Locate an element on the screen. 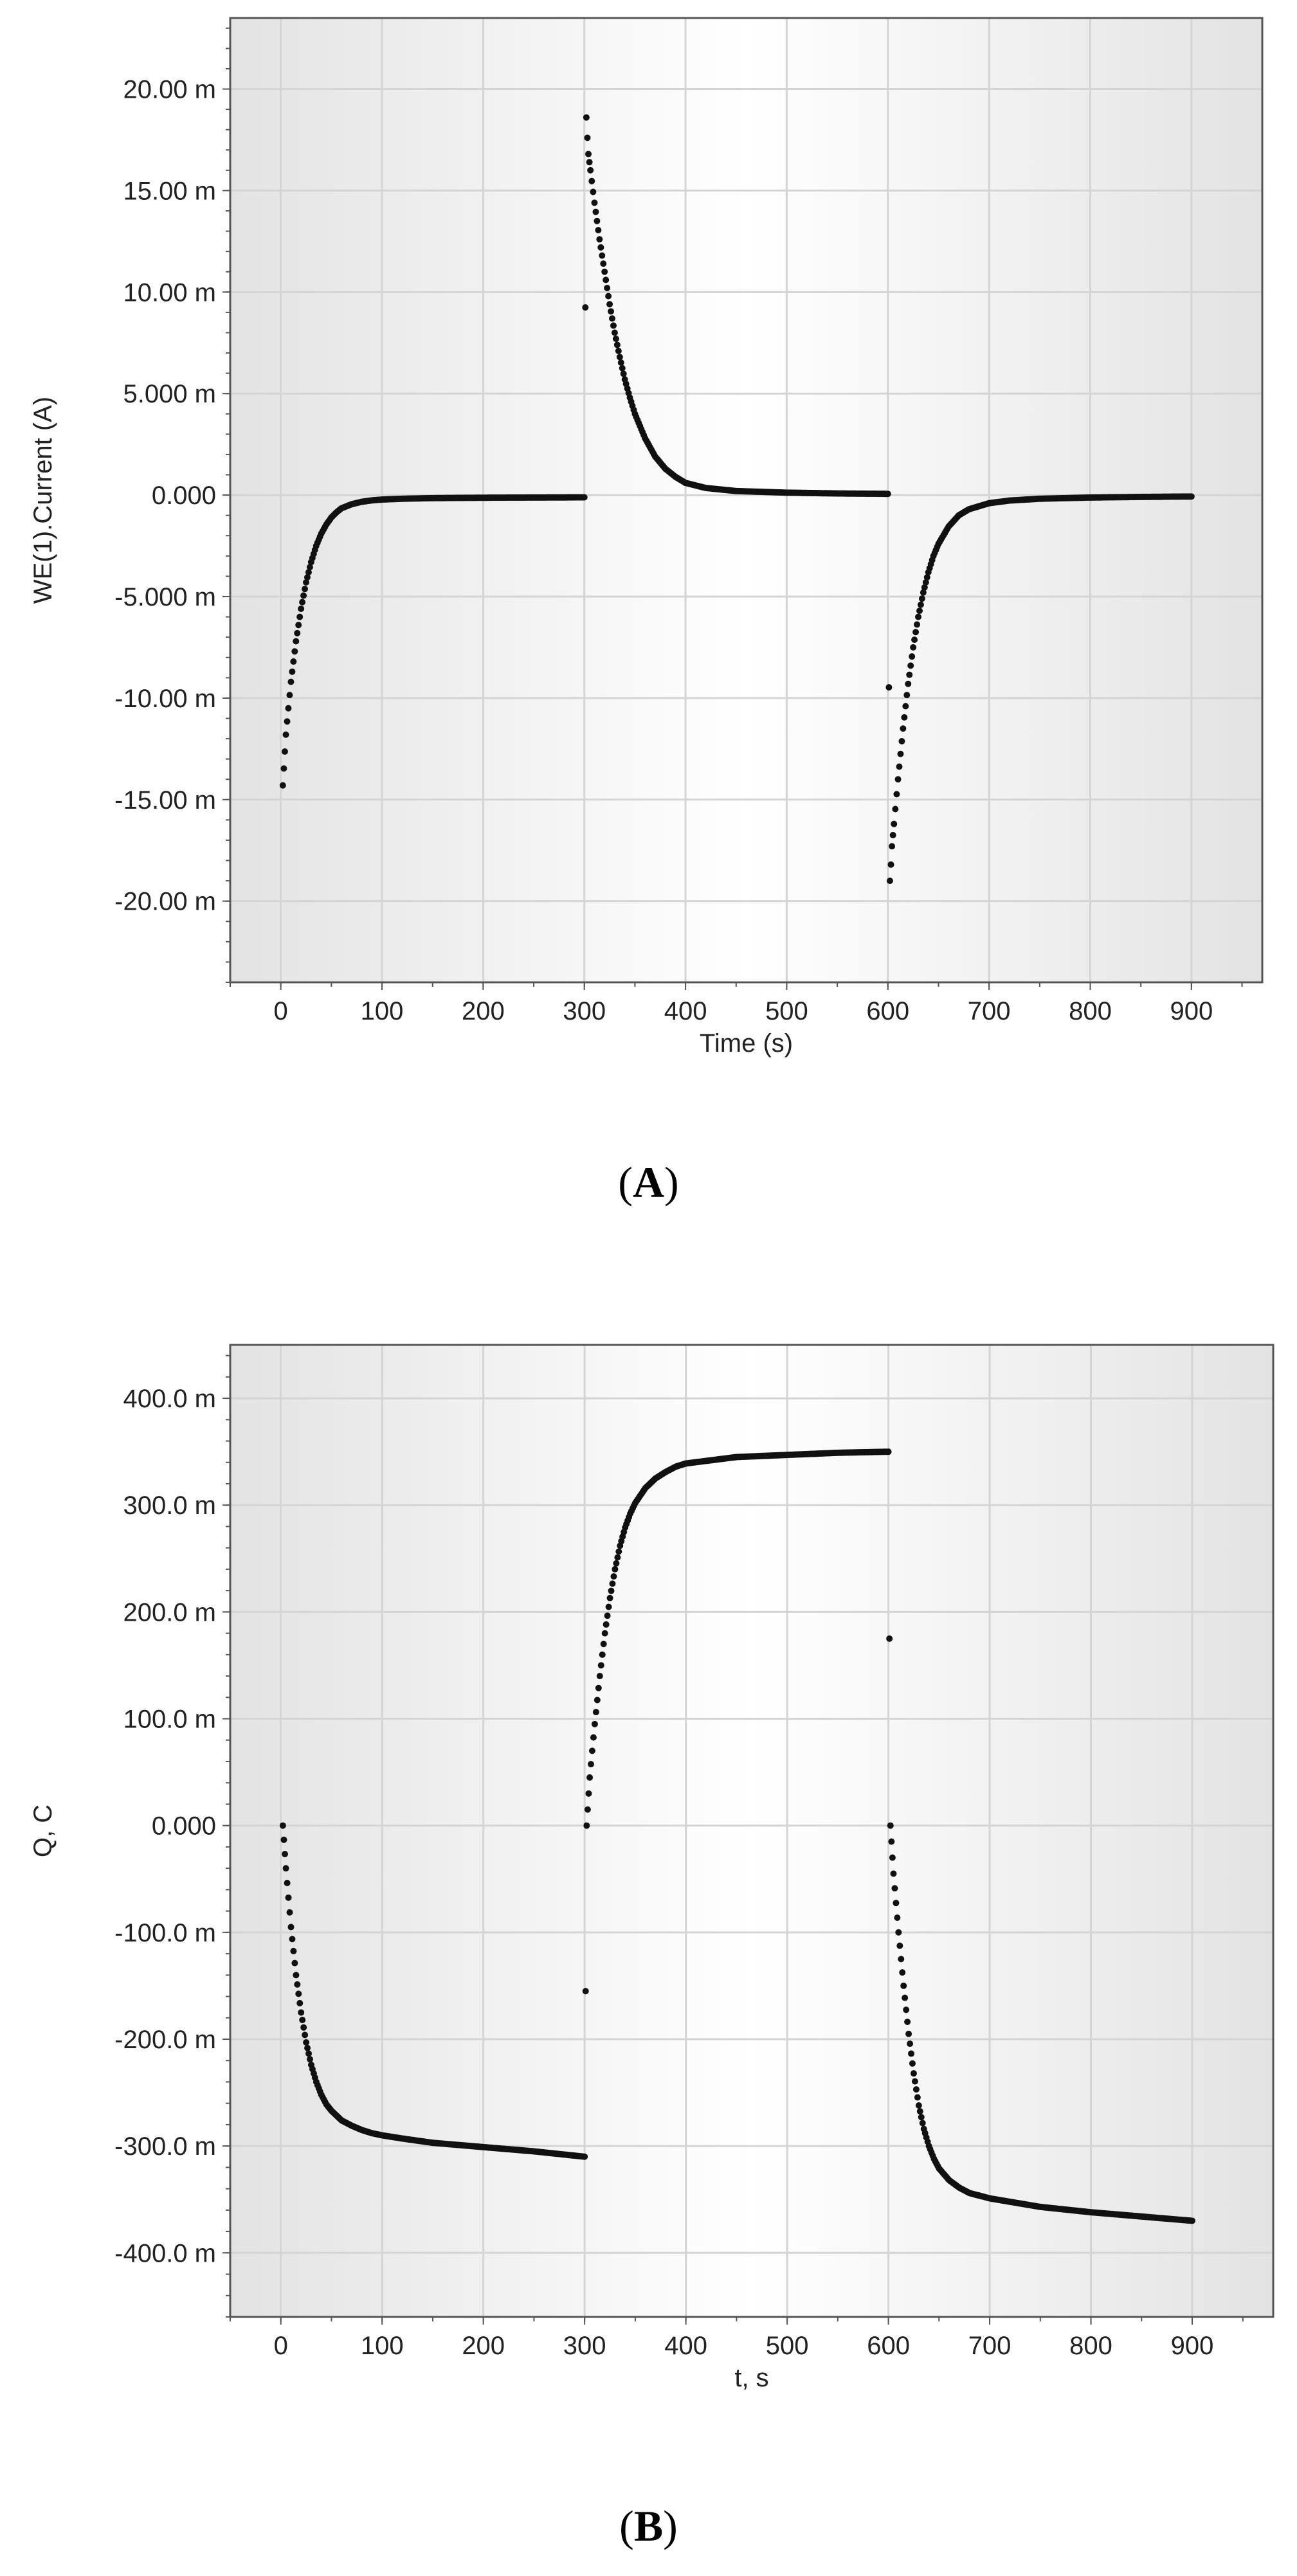  y-tick-label: 300.0 m is located at coordinates (169, 1505).